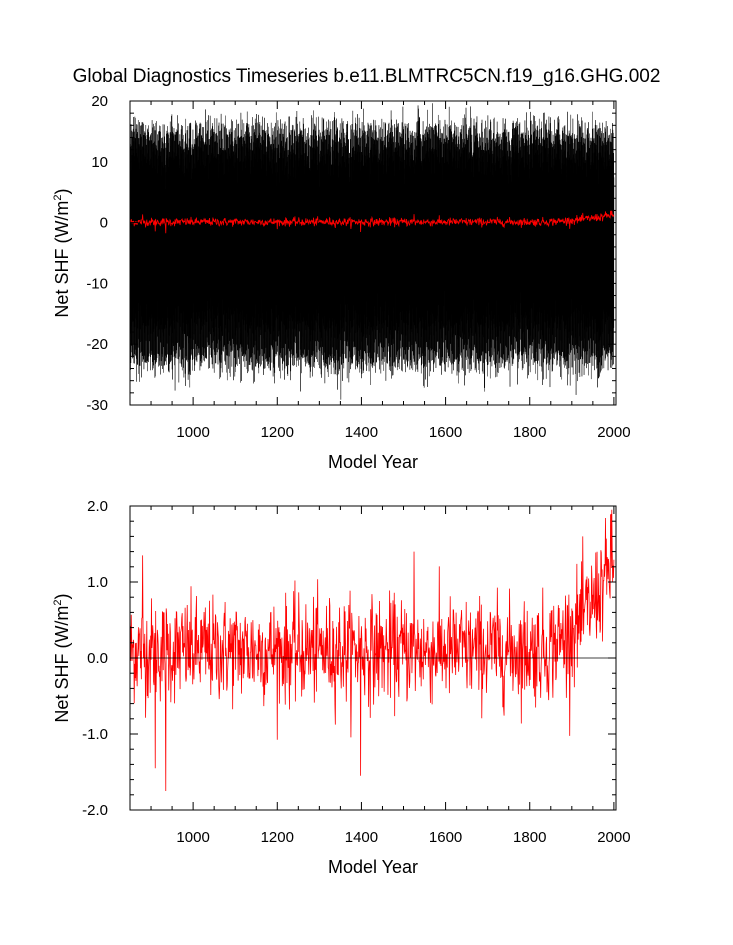 The width and height of the screenshot is (733, 945). Describe the element at coordinates (373, 867) in the screenshot. I see `bottom-panel-xlabel: Model Year` at that location.